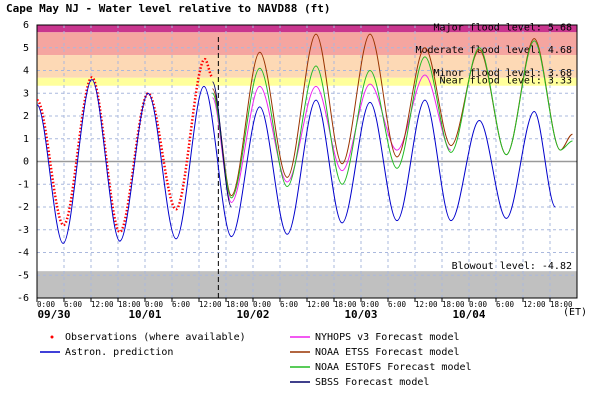  What do you see at coordinates (372, 382) in the screenshot?
I see `legend-label: SBSS Forecast model` at bounding box center [372, 382].